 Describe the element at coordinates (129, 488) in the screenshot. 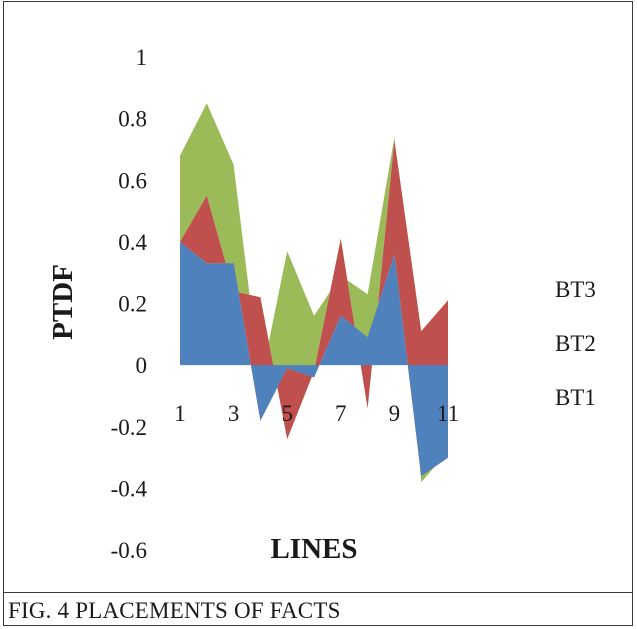

I see `y-tick-label: -0.4` at that location.